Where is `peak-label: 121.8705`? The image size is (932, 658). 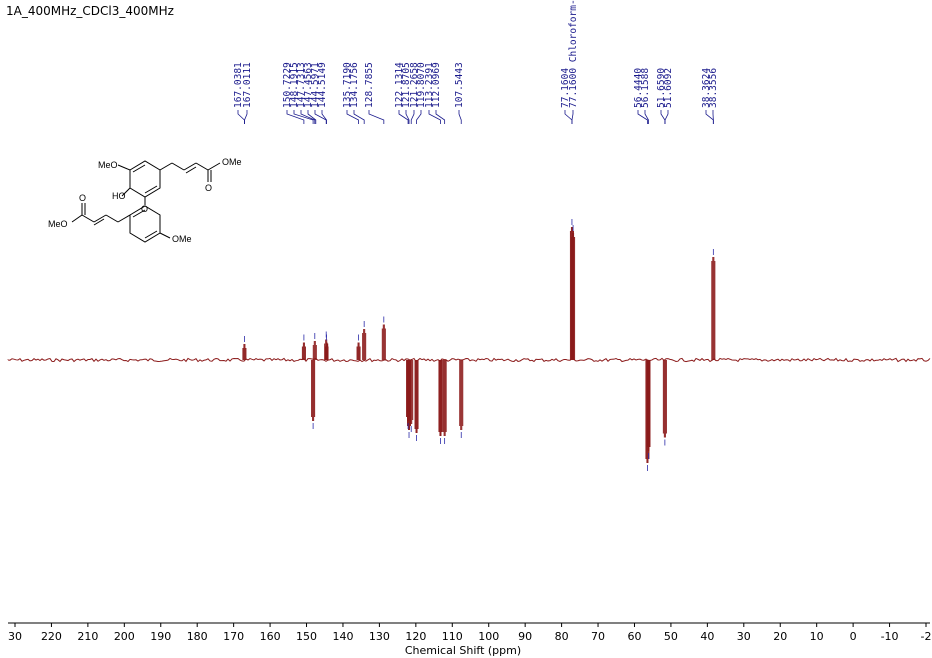 peak-label: 121.8705 is located at coordinates (406, 85).